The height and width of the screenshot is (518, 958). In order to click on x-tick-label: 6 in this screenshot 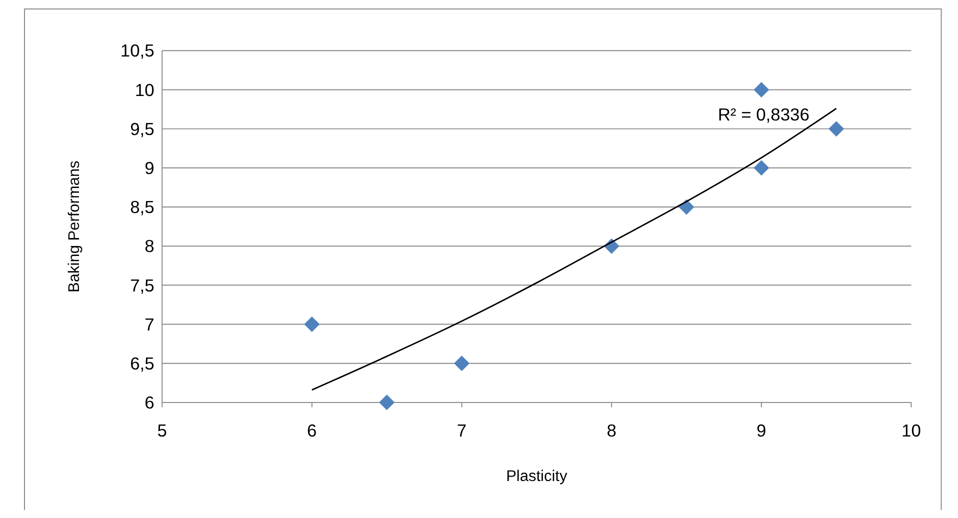, I will do `click(312, 430)`.